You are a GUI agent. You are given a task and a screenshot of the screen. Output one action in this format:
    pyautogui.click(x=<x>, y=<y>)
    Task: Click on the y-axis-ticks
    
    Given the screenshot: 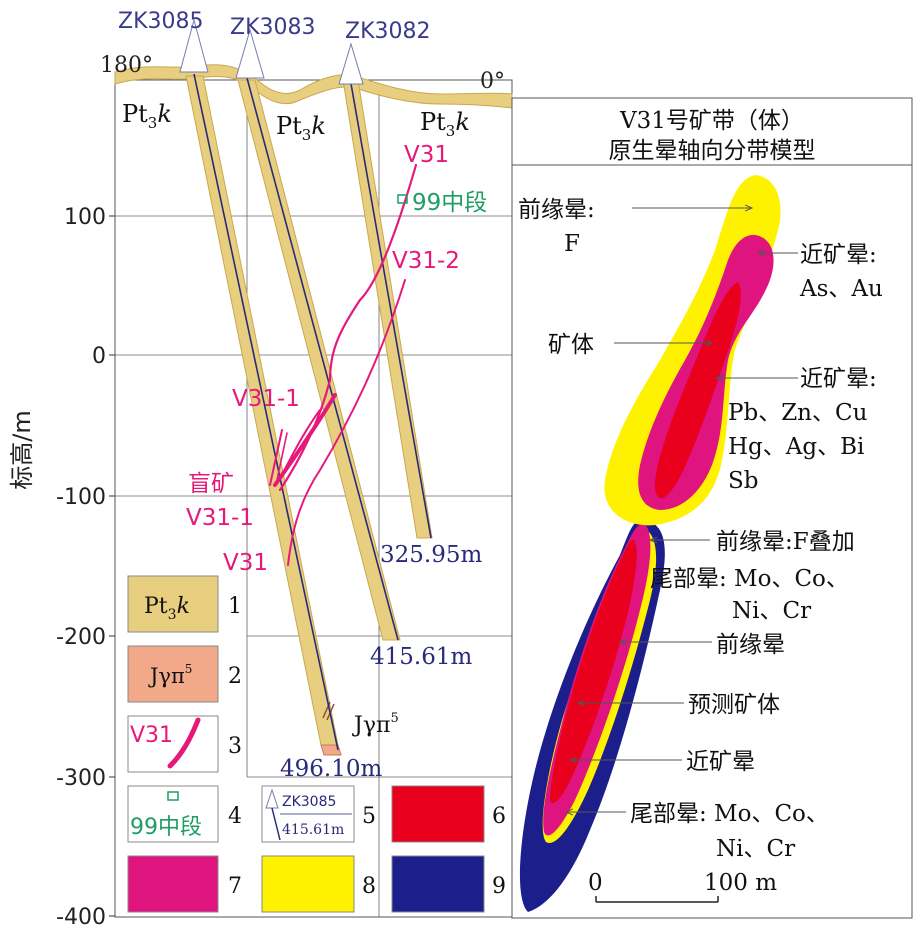 What is the action you would take?
    pyautogui.click(x=112, y=566)
    